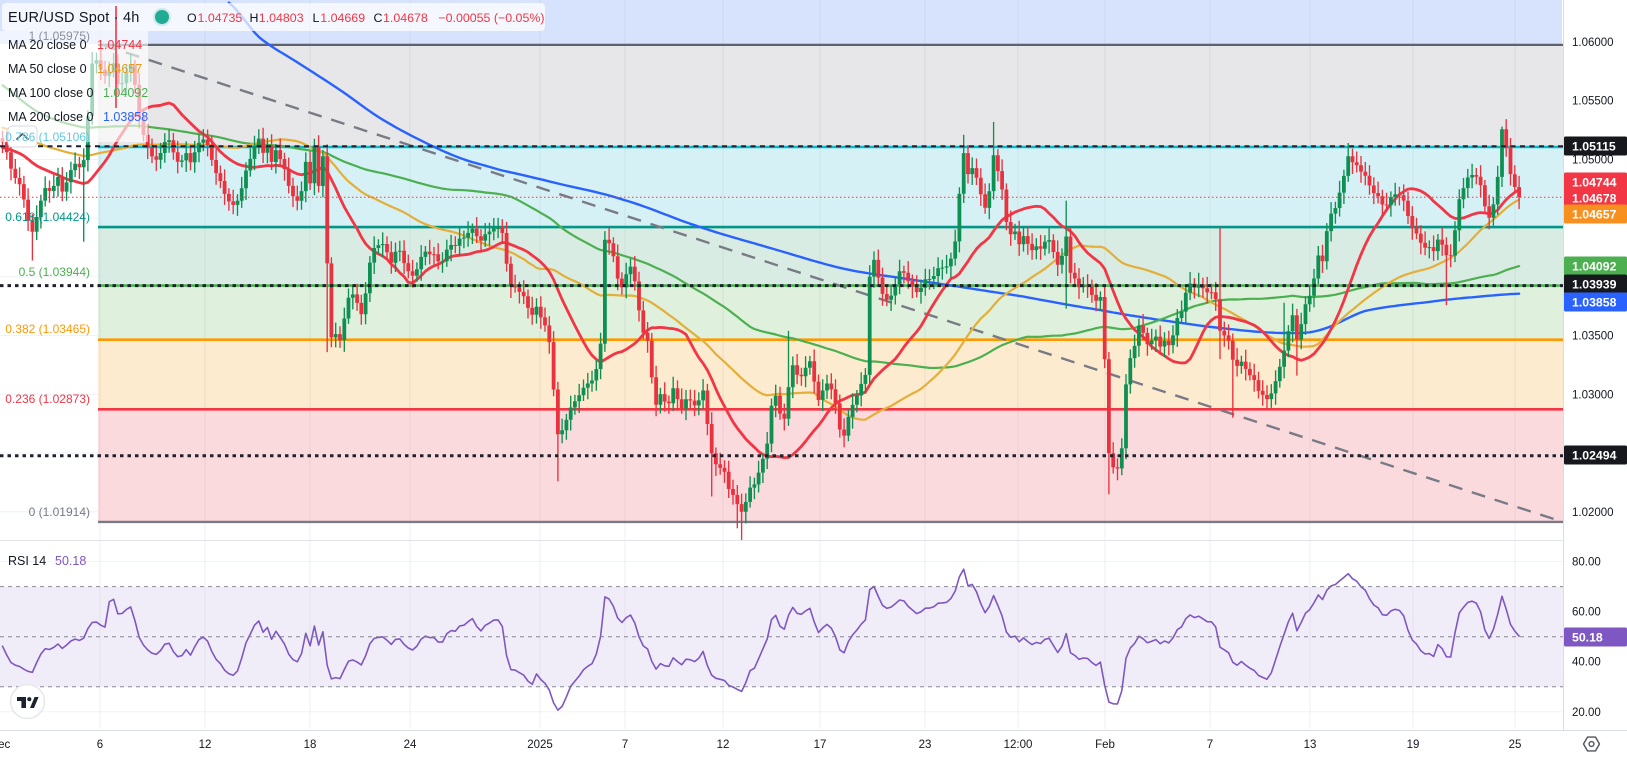  Describe the element at coordinates (1593, 395) in the screenshot. I see `svg-text: 1.03000` at that location.